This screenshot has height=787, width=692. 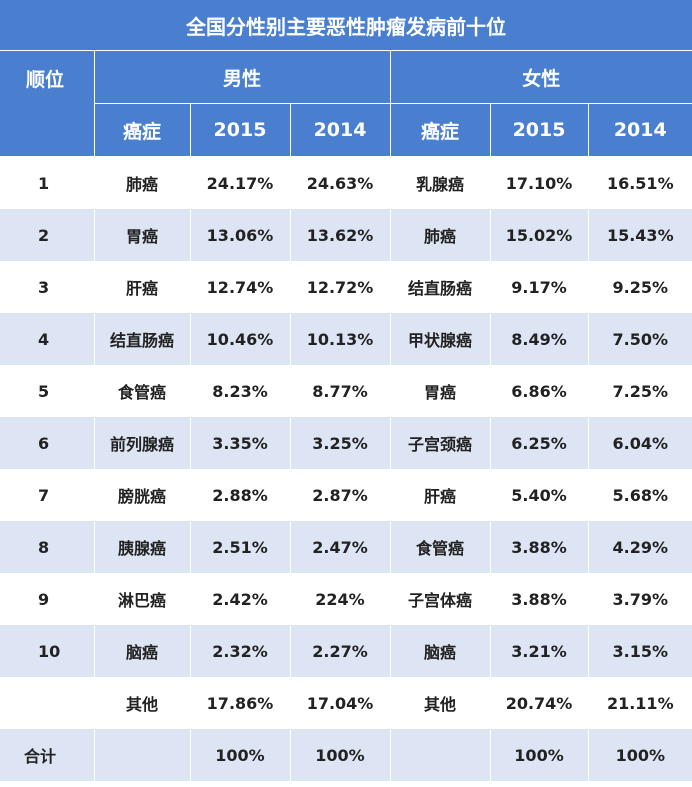 I want to click on male-2014-cell: 8.77%, so click(x=340, y=391).